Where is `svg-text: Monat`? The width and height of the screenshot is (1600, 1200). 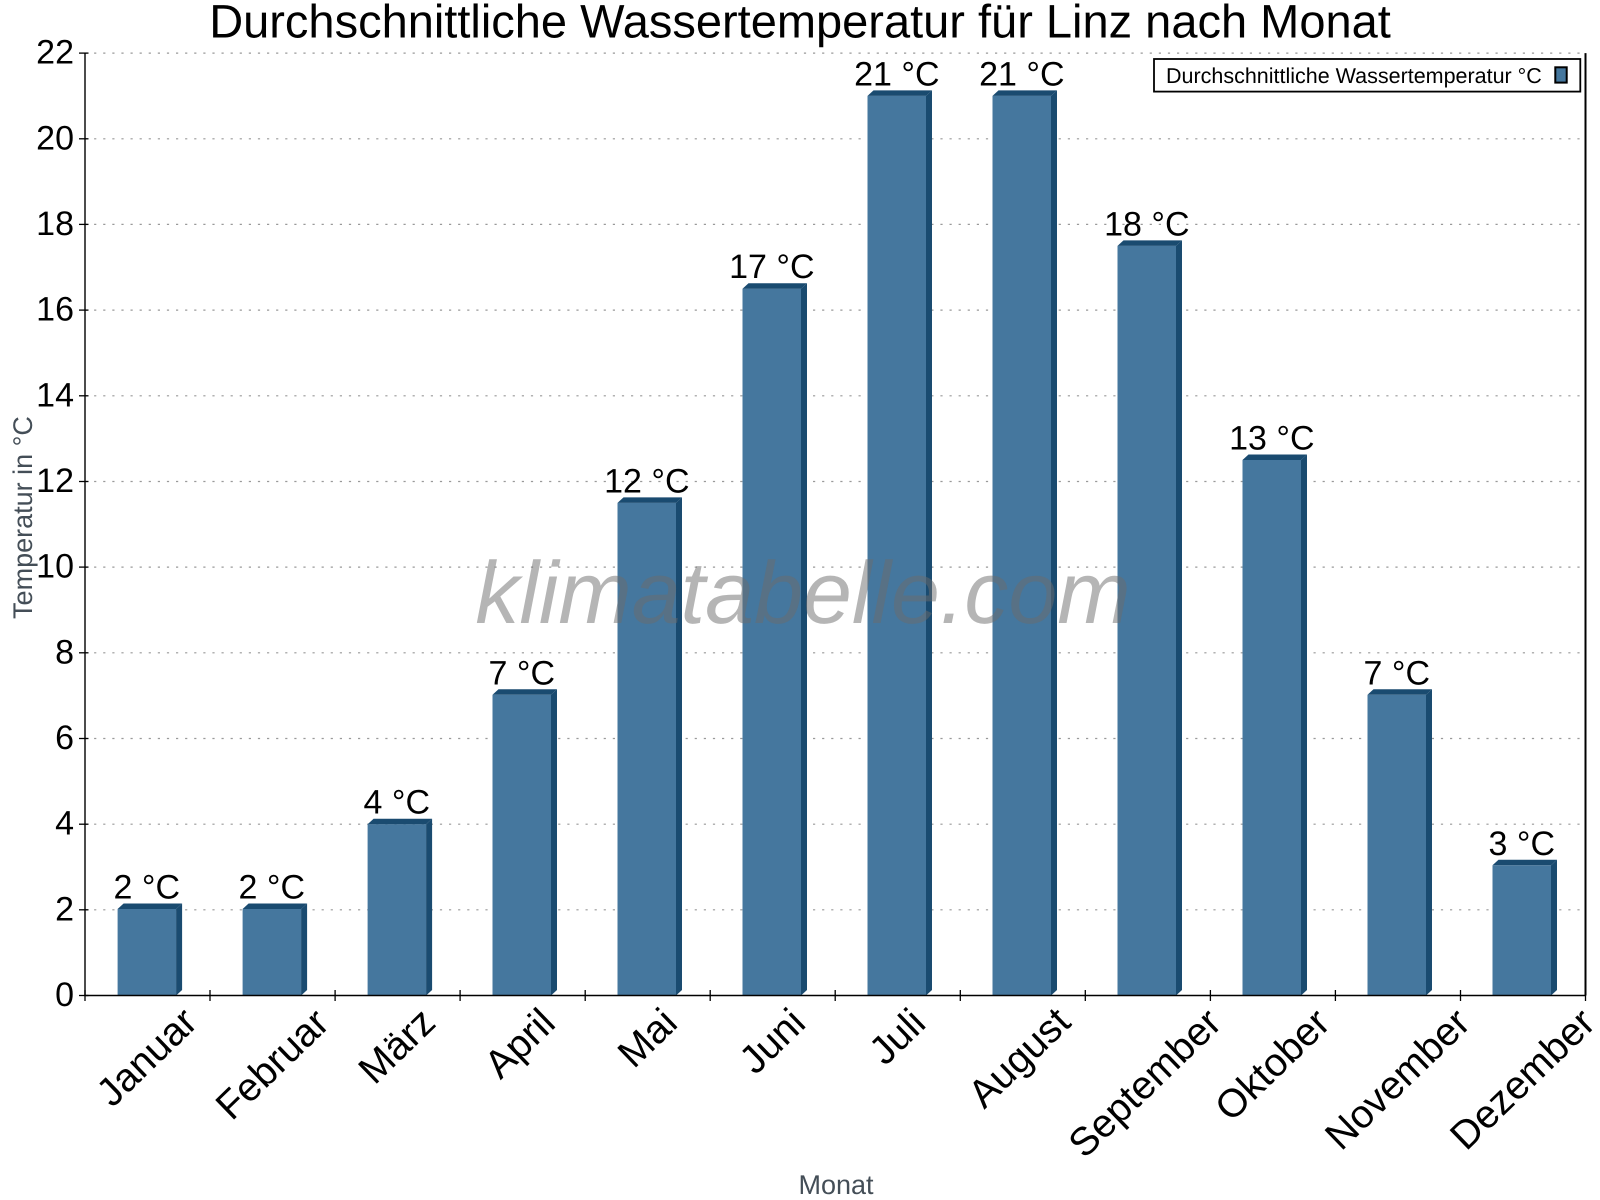
svg-text: Monat is located at coordinates (836, 1185).